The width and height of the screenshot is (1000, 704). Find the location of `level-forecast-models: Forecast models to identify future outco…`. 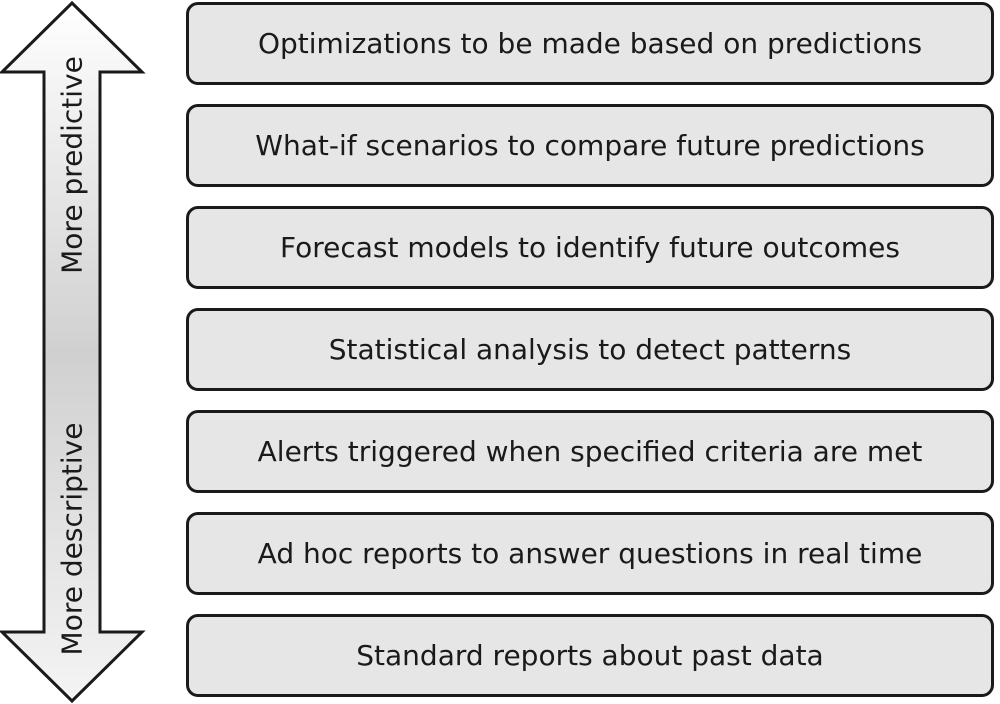

level-forecast-models: Forecast models to identify future outco… is located at coordinates (590, 247).